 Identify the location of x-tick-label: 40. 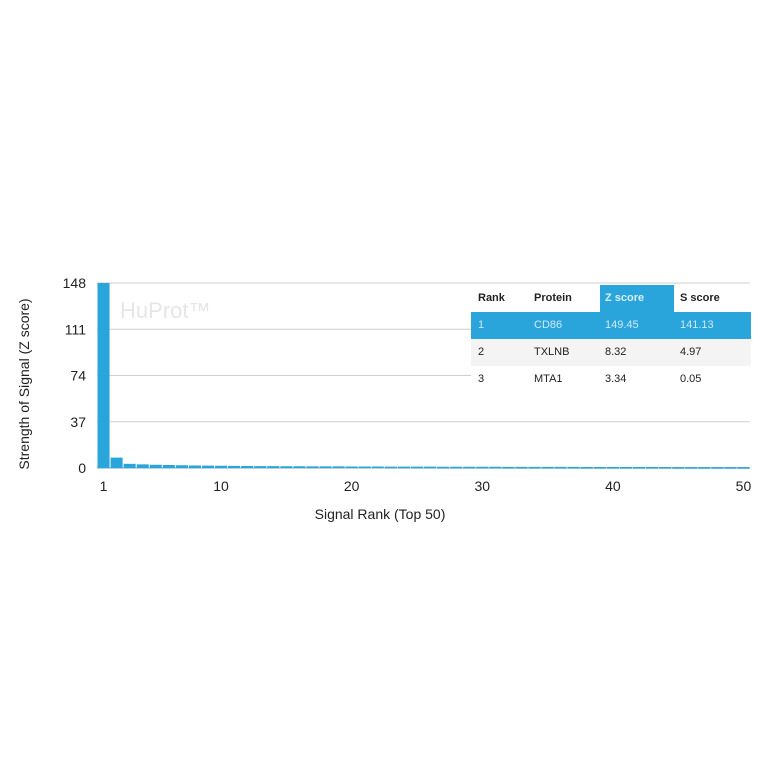
(613, 486).